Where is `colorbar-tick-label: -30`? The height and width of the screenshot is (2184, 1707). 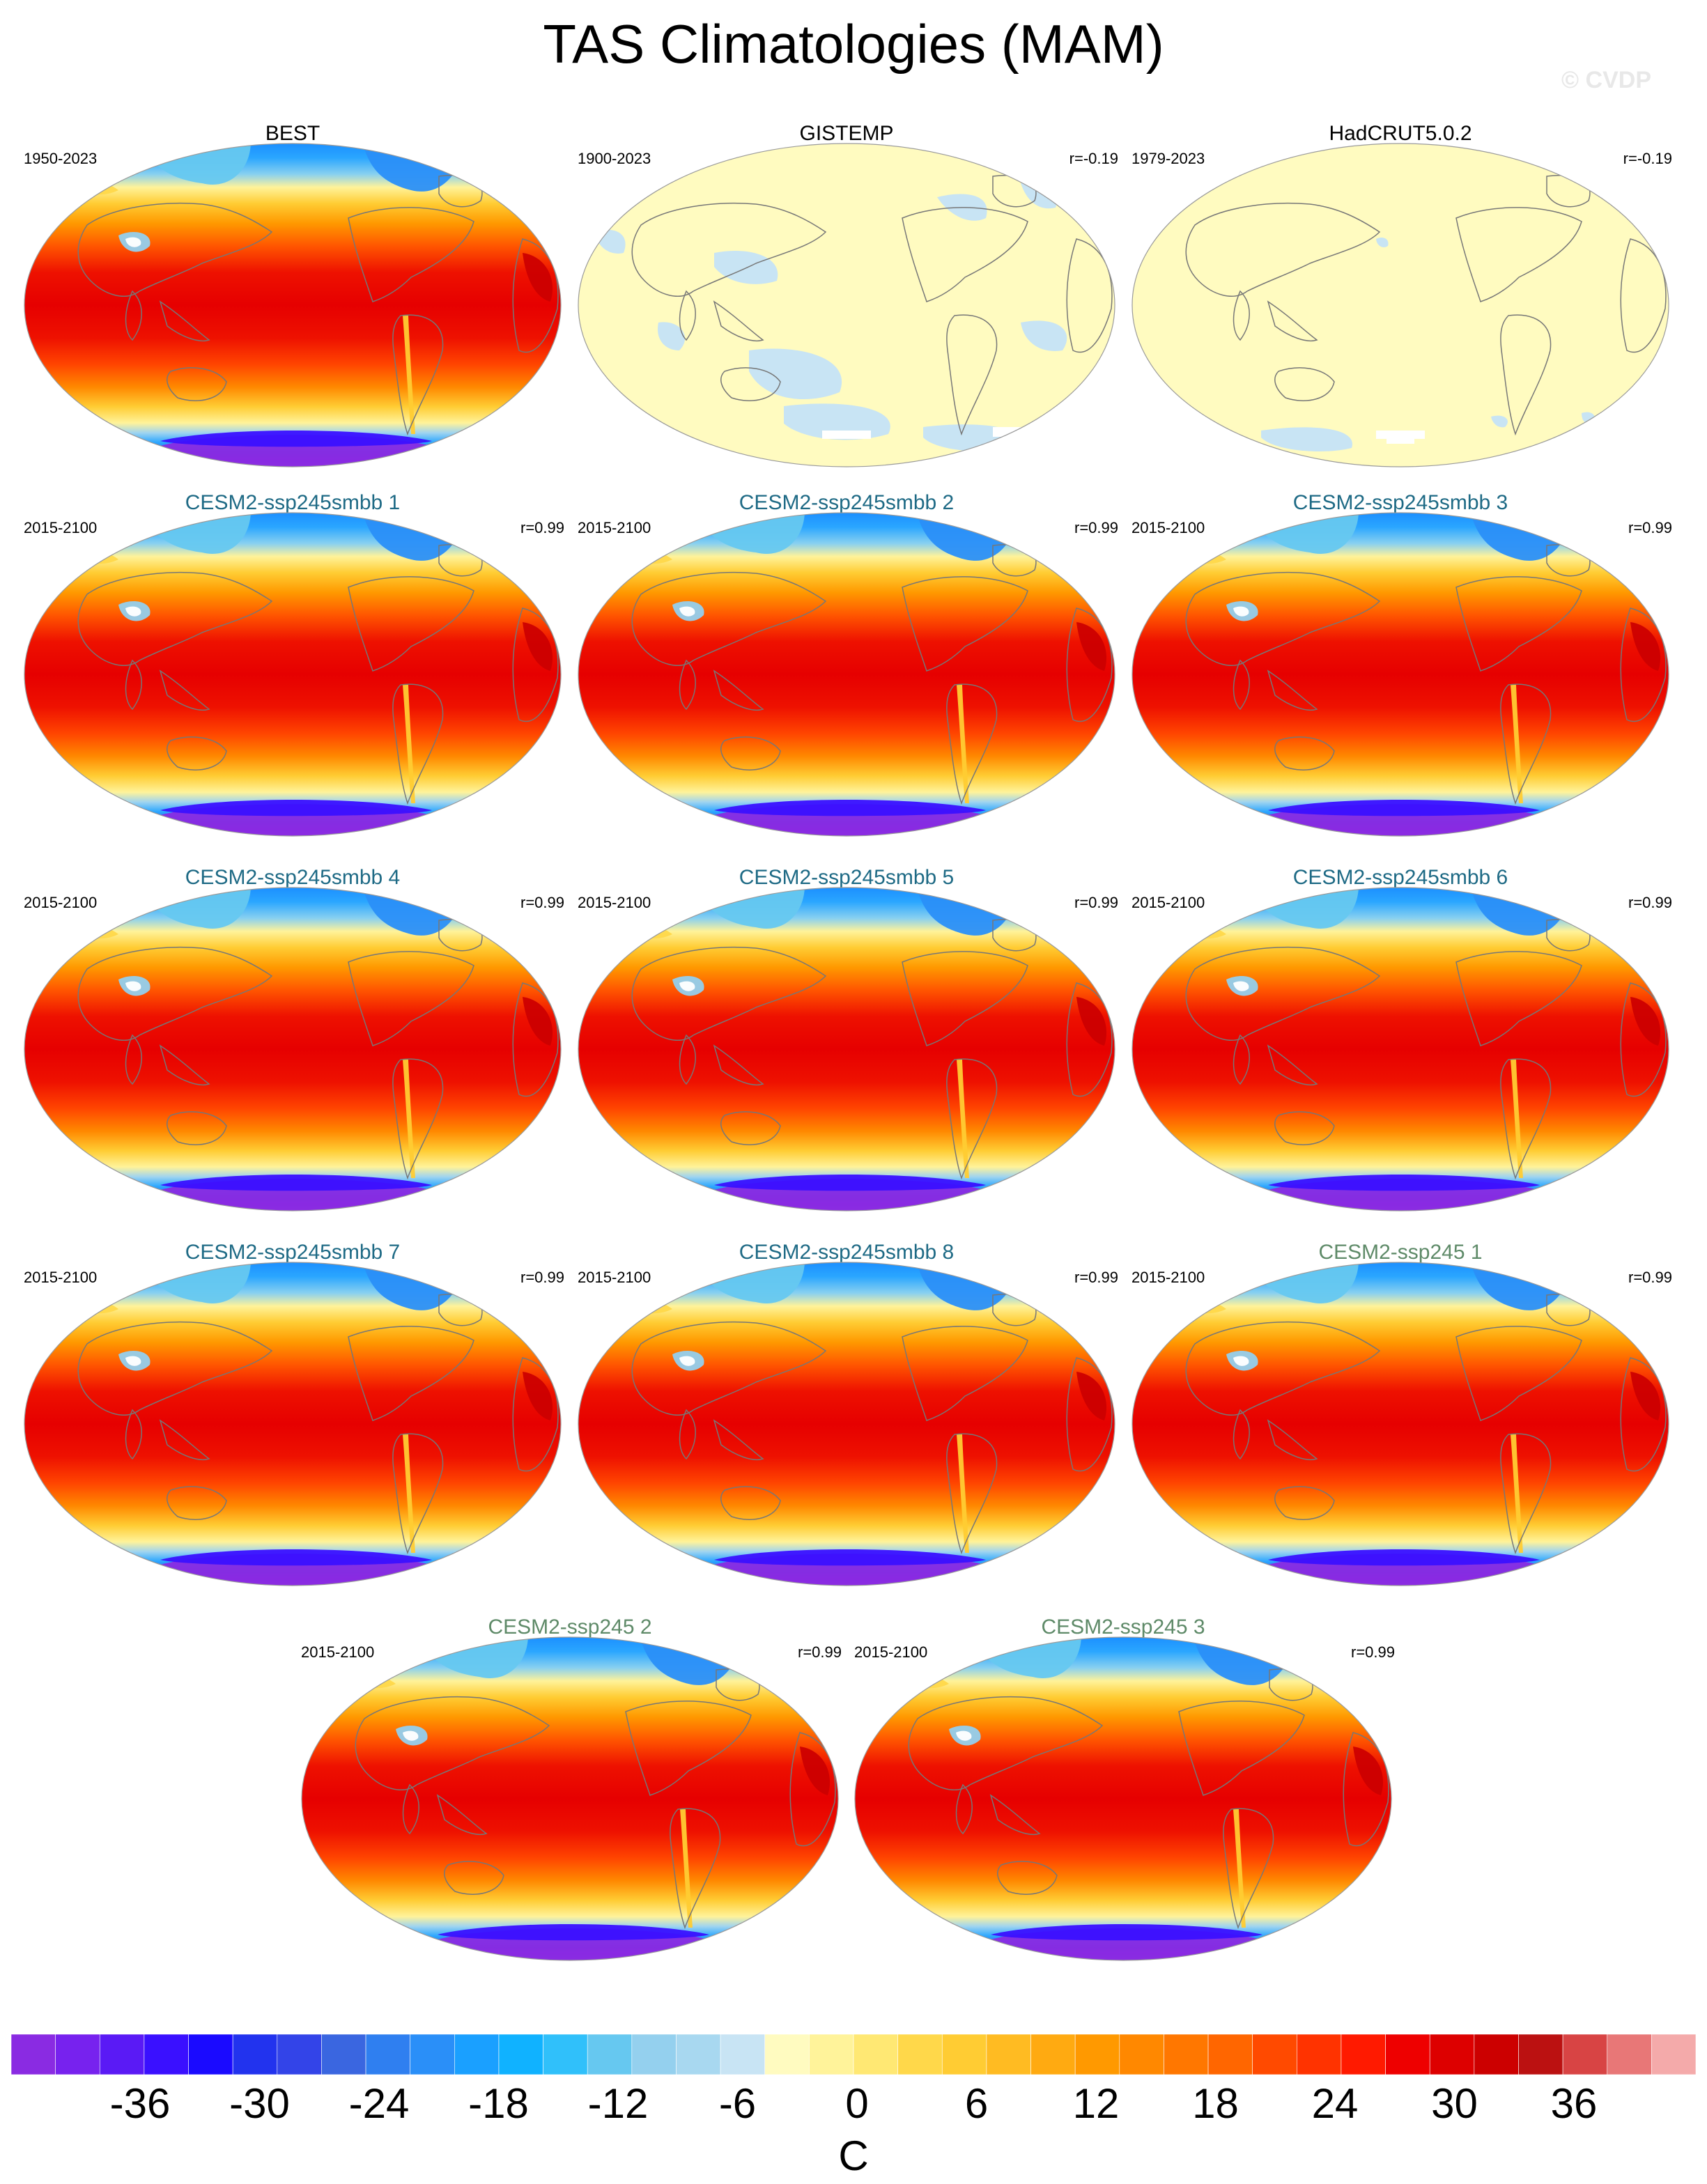 colorbar-tick-label: -30 is located at coordinates (260, 2103).